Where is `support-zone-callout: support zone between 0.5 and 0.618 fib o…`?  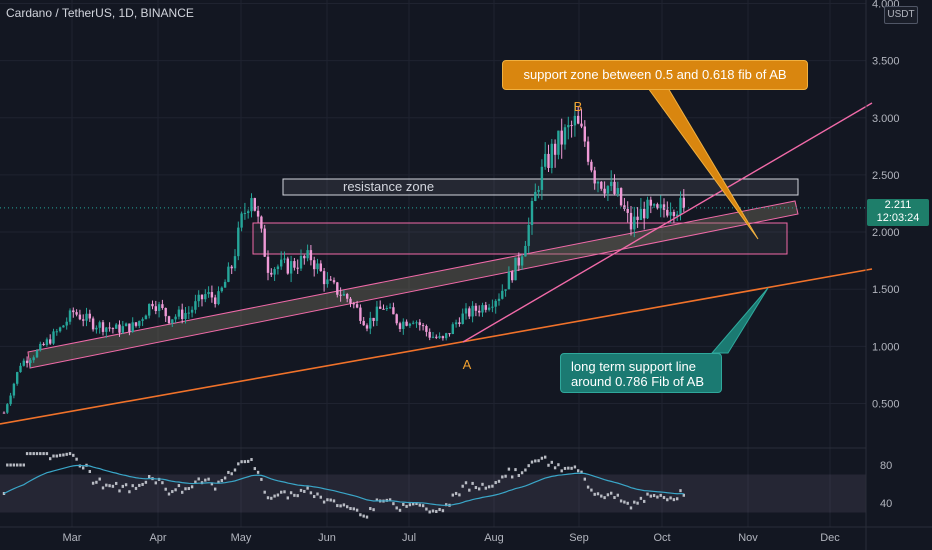
support-zone-callout: support zone between 0.5 and 0.618 fib o… is located at coordinates (655, 75).